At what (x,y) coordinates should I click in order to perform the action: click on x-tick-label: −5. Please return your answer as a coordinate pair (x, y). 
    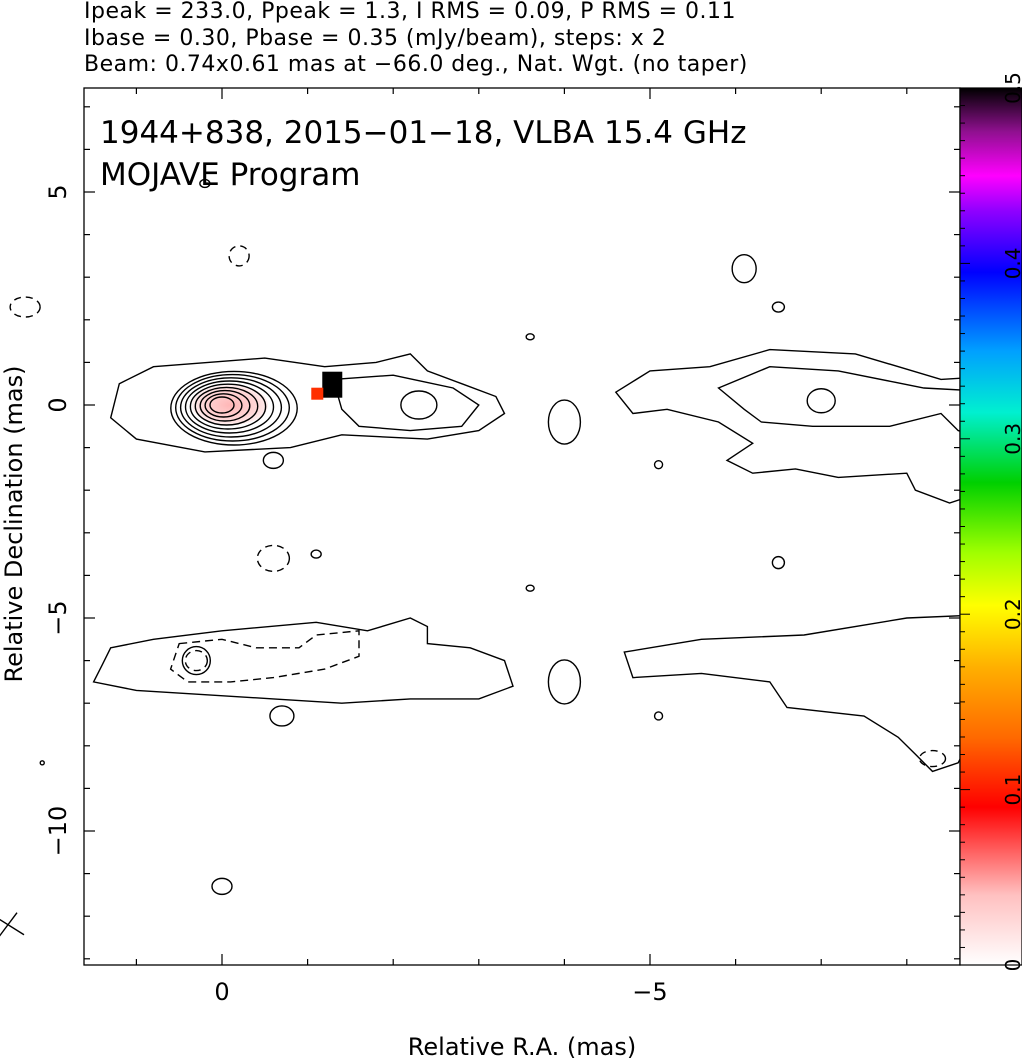
    Looking at the image, I should click on (649, 992).